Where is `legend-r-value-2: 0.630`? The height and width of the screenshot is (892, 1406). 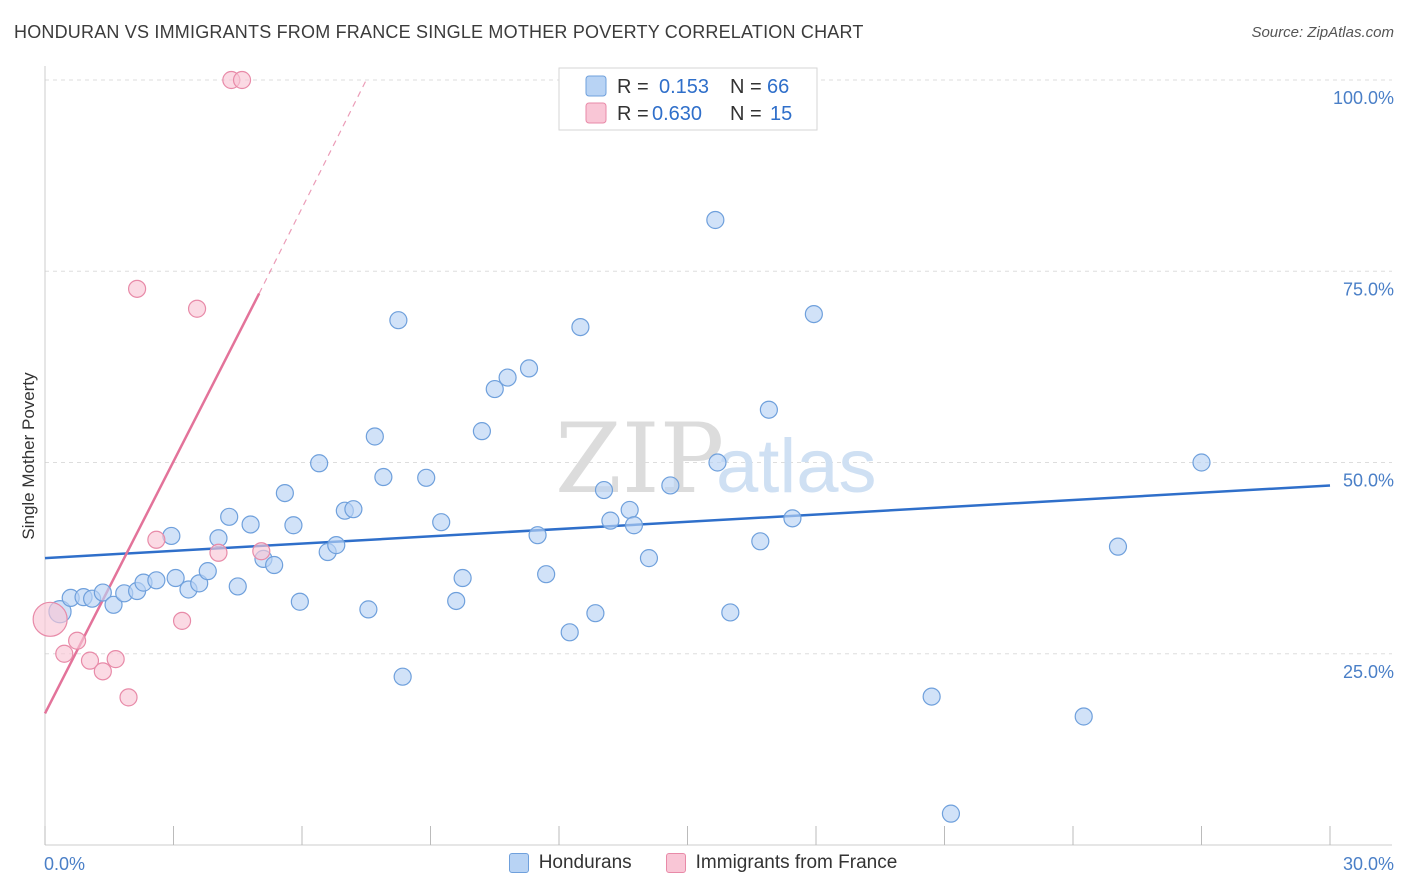 legend-r-value-2: 0.630 is located at coordinates (677, 114).